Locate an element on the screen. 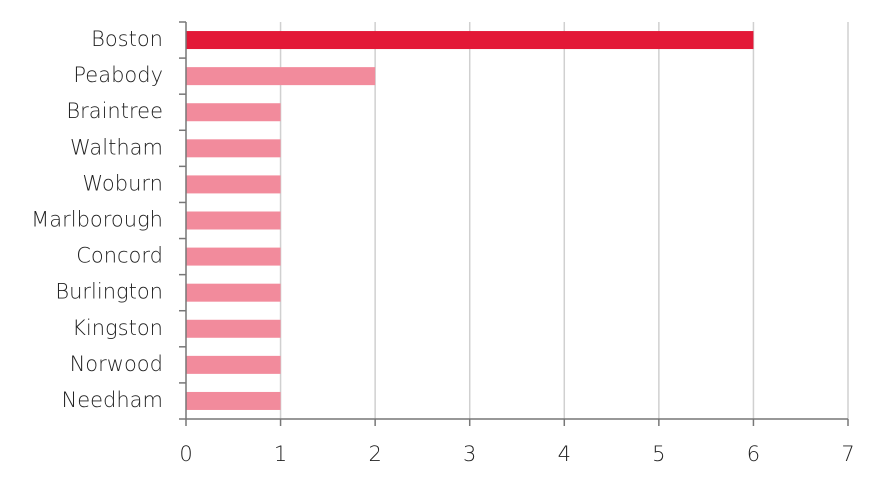  x-tick-label: 6 is located at coordinates (753, 454).